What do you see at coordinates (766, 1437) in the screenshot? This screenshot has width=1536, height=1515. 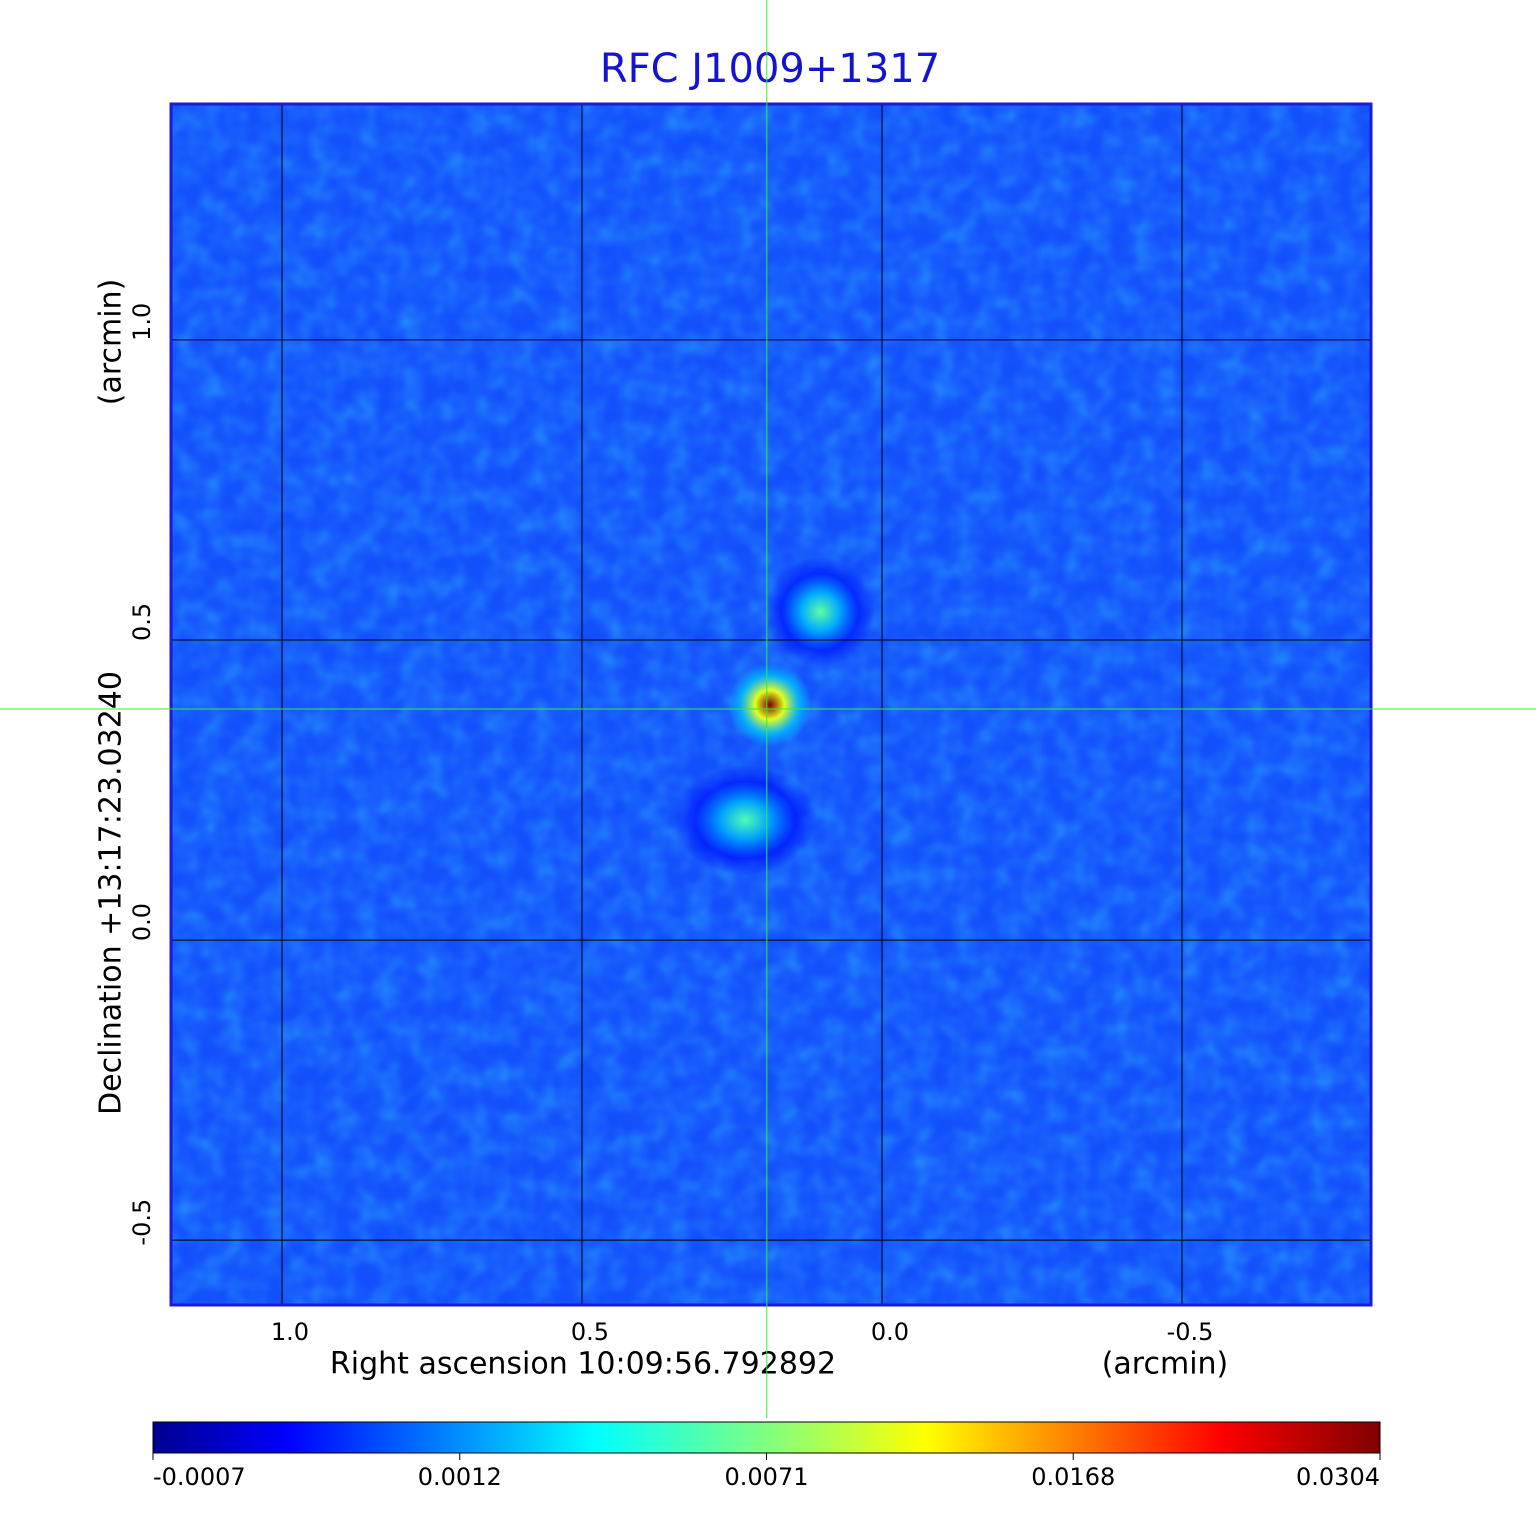 I see `colorbar` at bounding box center [766, 1437].